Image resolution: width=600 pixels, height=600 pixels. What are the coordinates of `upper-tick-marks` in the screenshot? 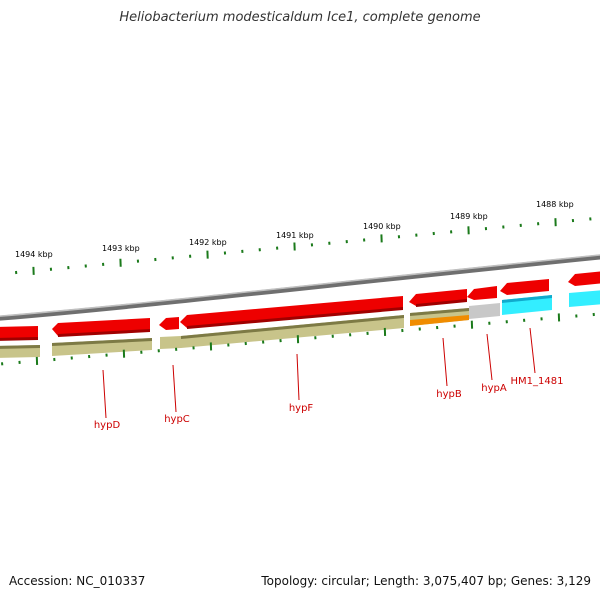 It's located at (303, 246).